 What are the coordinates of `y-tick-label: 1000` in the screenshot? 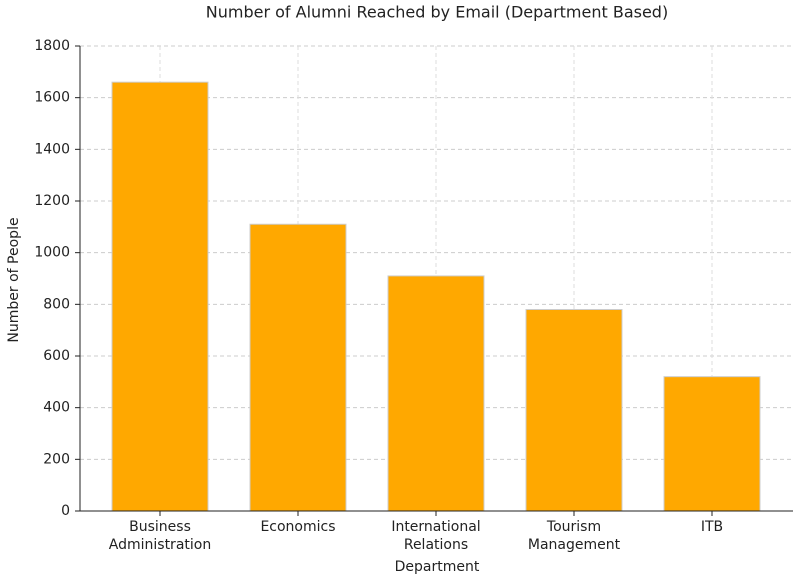 It's located at (52, 253).